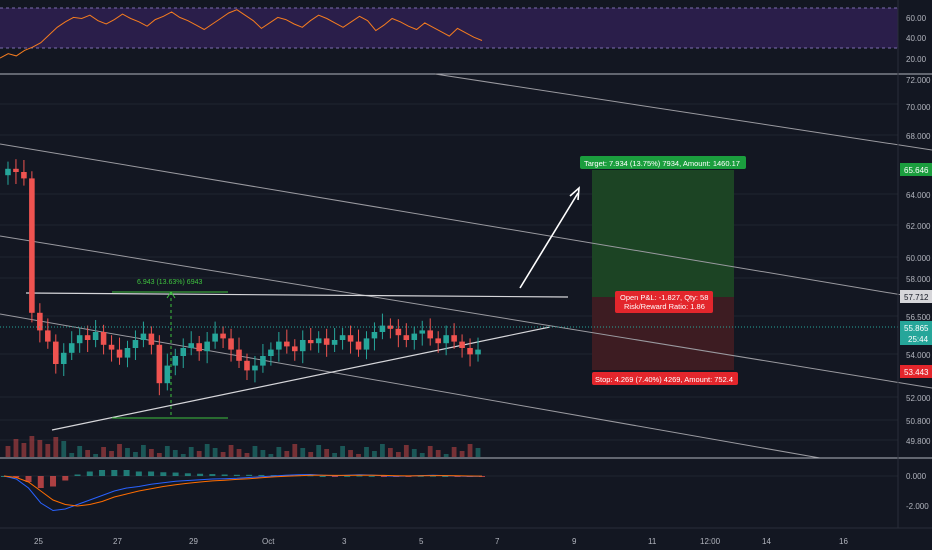  I want to click on time-tick-27: 27, so click(117, 541).